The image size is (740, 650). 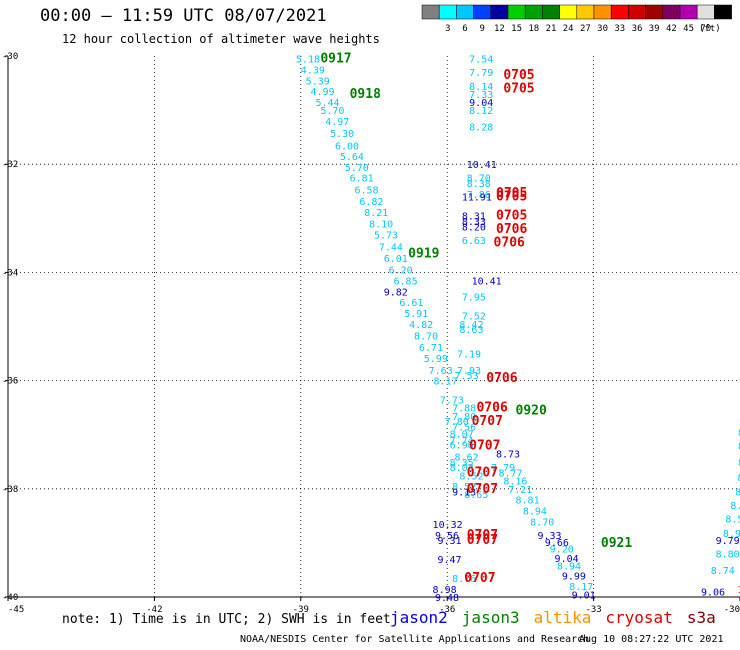 What do you see at coordinates (464, 493) in the screenshot?
I see `swh-value-label: 9.13` at bounding box center [464, 493].